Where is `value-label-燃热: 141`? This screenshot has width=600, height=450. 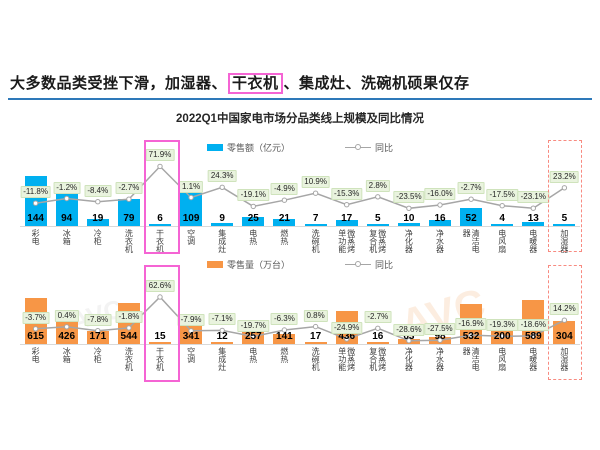
value-label-燃热: 141 is located at coordinates (284, 336).